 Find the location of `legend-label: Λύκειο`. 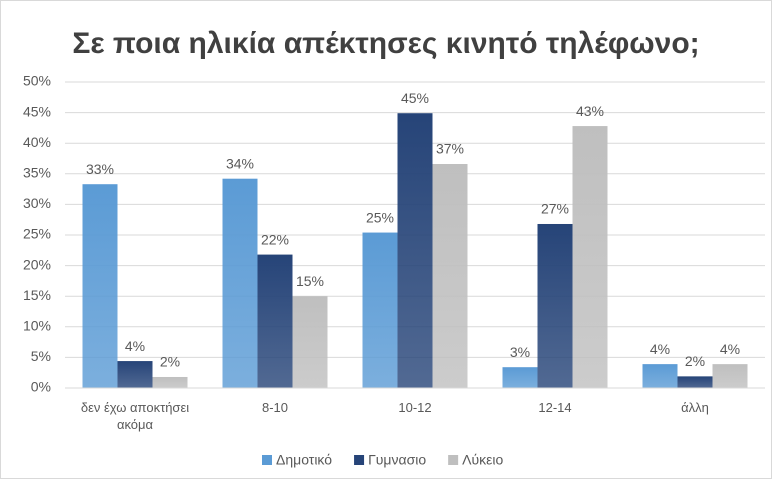

legend-label: Λύκειο is located at coordinates (482, 460).